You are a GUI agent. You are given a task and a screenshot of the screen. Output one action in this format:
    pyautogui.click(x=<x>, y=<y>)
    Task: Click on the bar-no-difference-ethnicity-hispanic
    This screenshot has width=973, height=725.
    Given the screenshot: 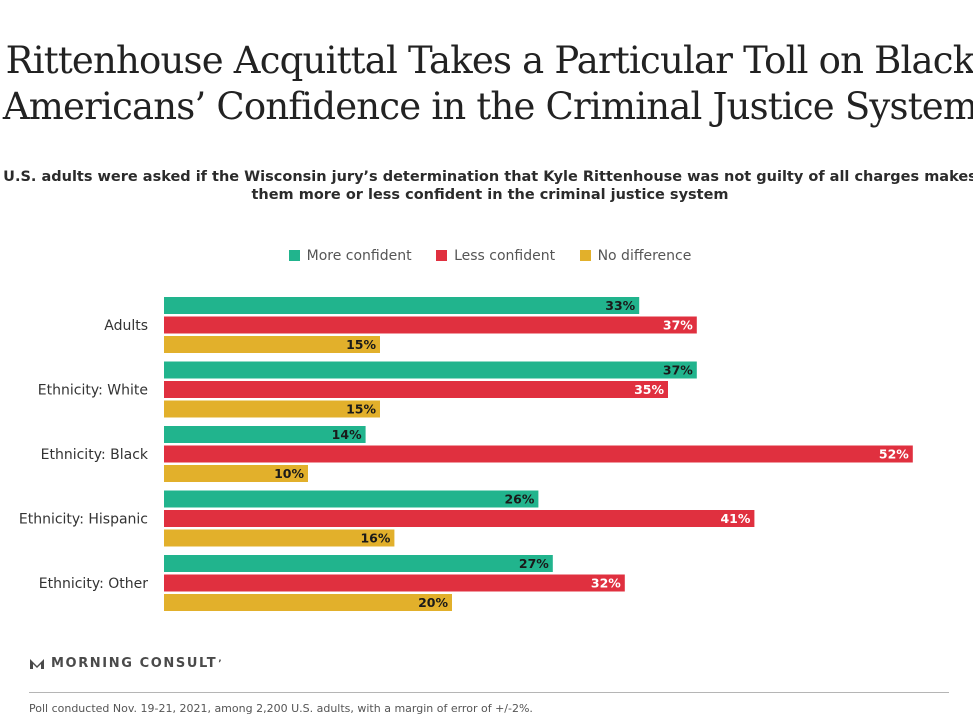 What is the action you would take?
    pyautogui.click(x=279, y=538)
    